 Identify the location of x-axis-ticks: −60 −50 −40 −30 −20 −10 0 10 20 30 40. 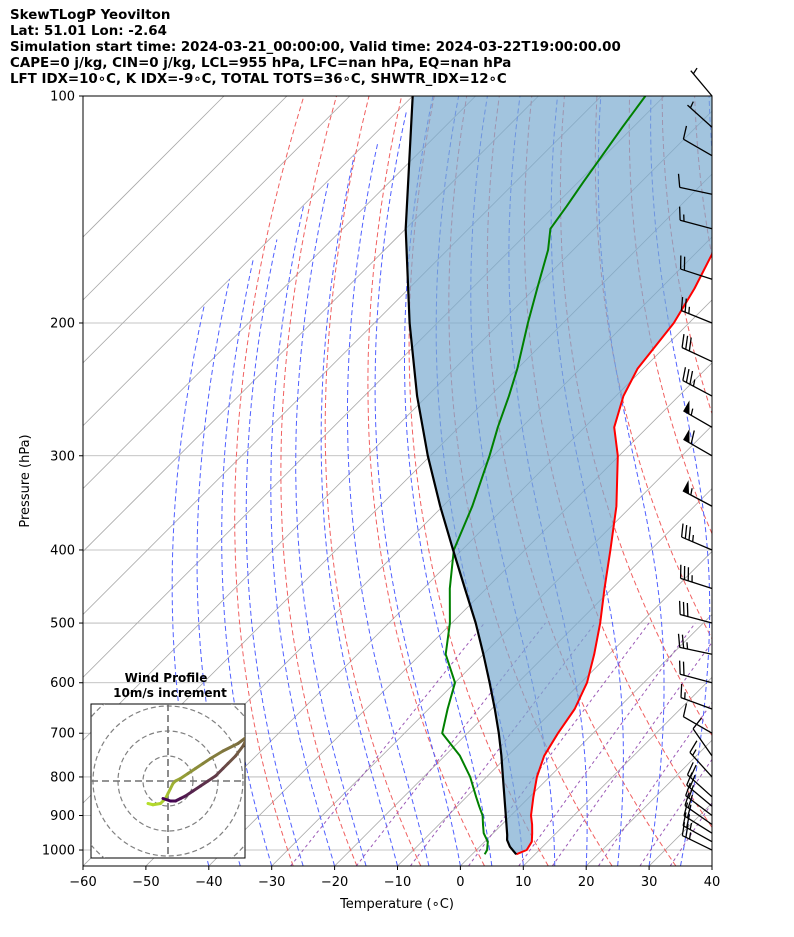
(394, 878).